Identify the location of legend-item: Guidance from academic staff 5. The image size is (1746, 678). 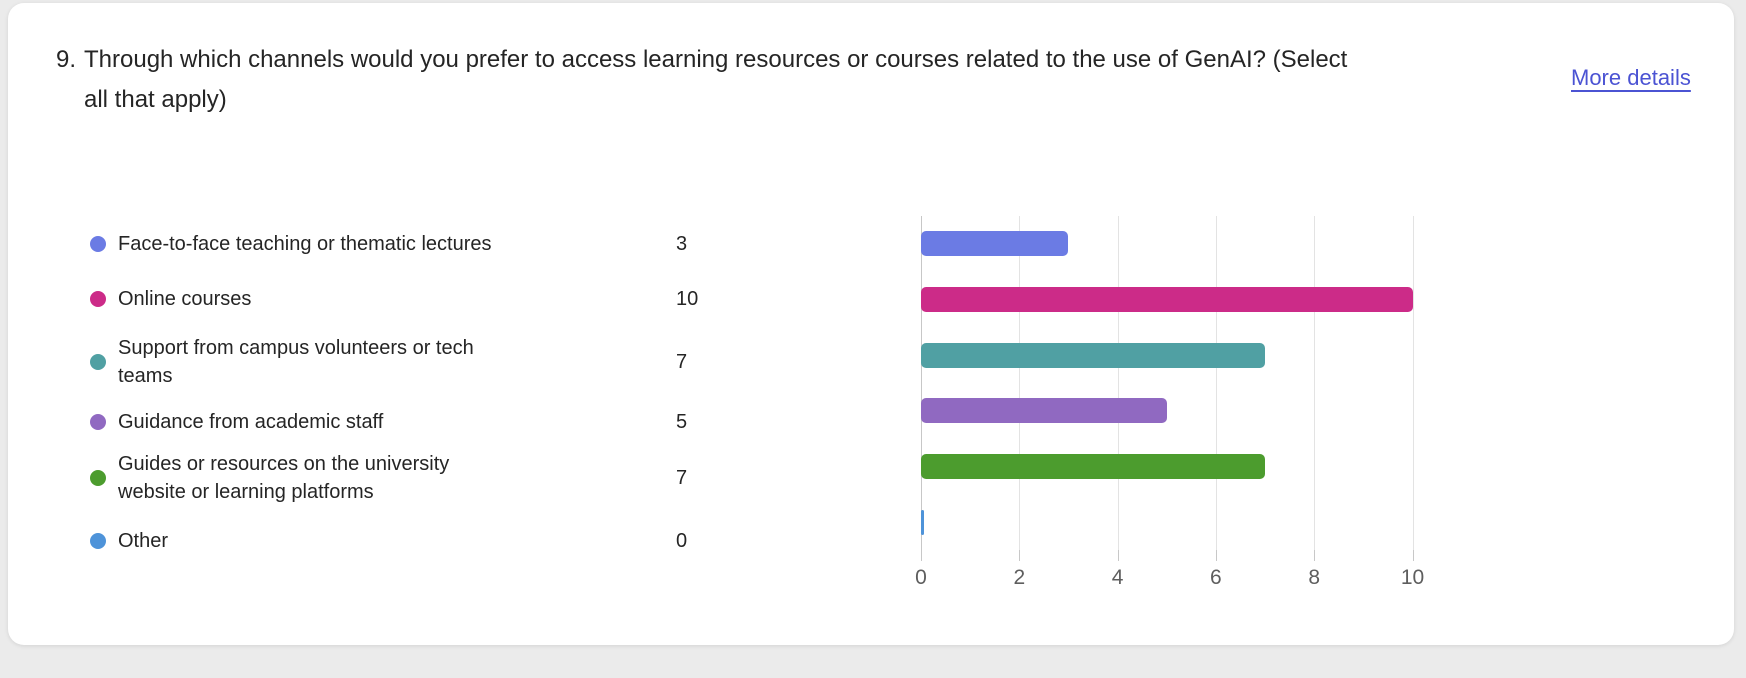
(460, 422).